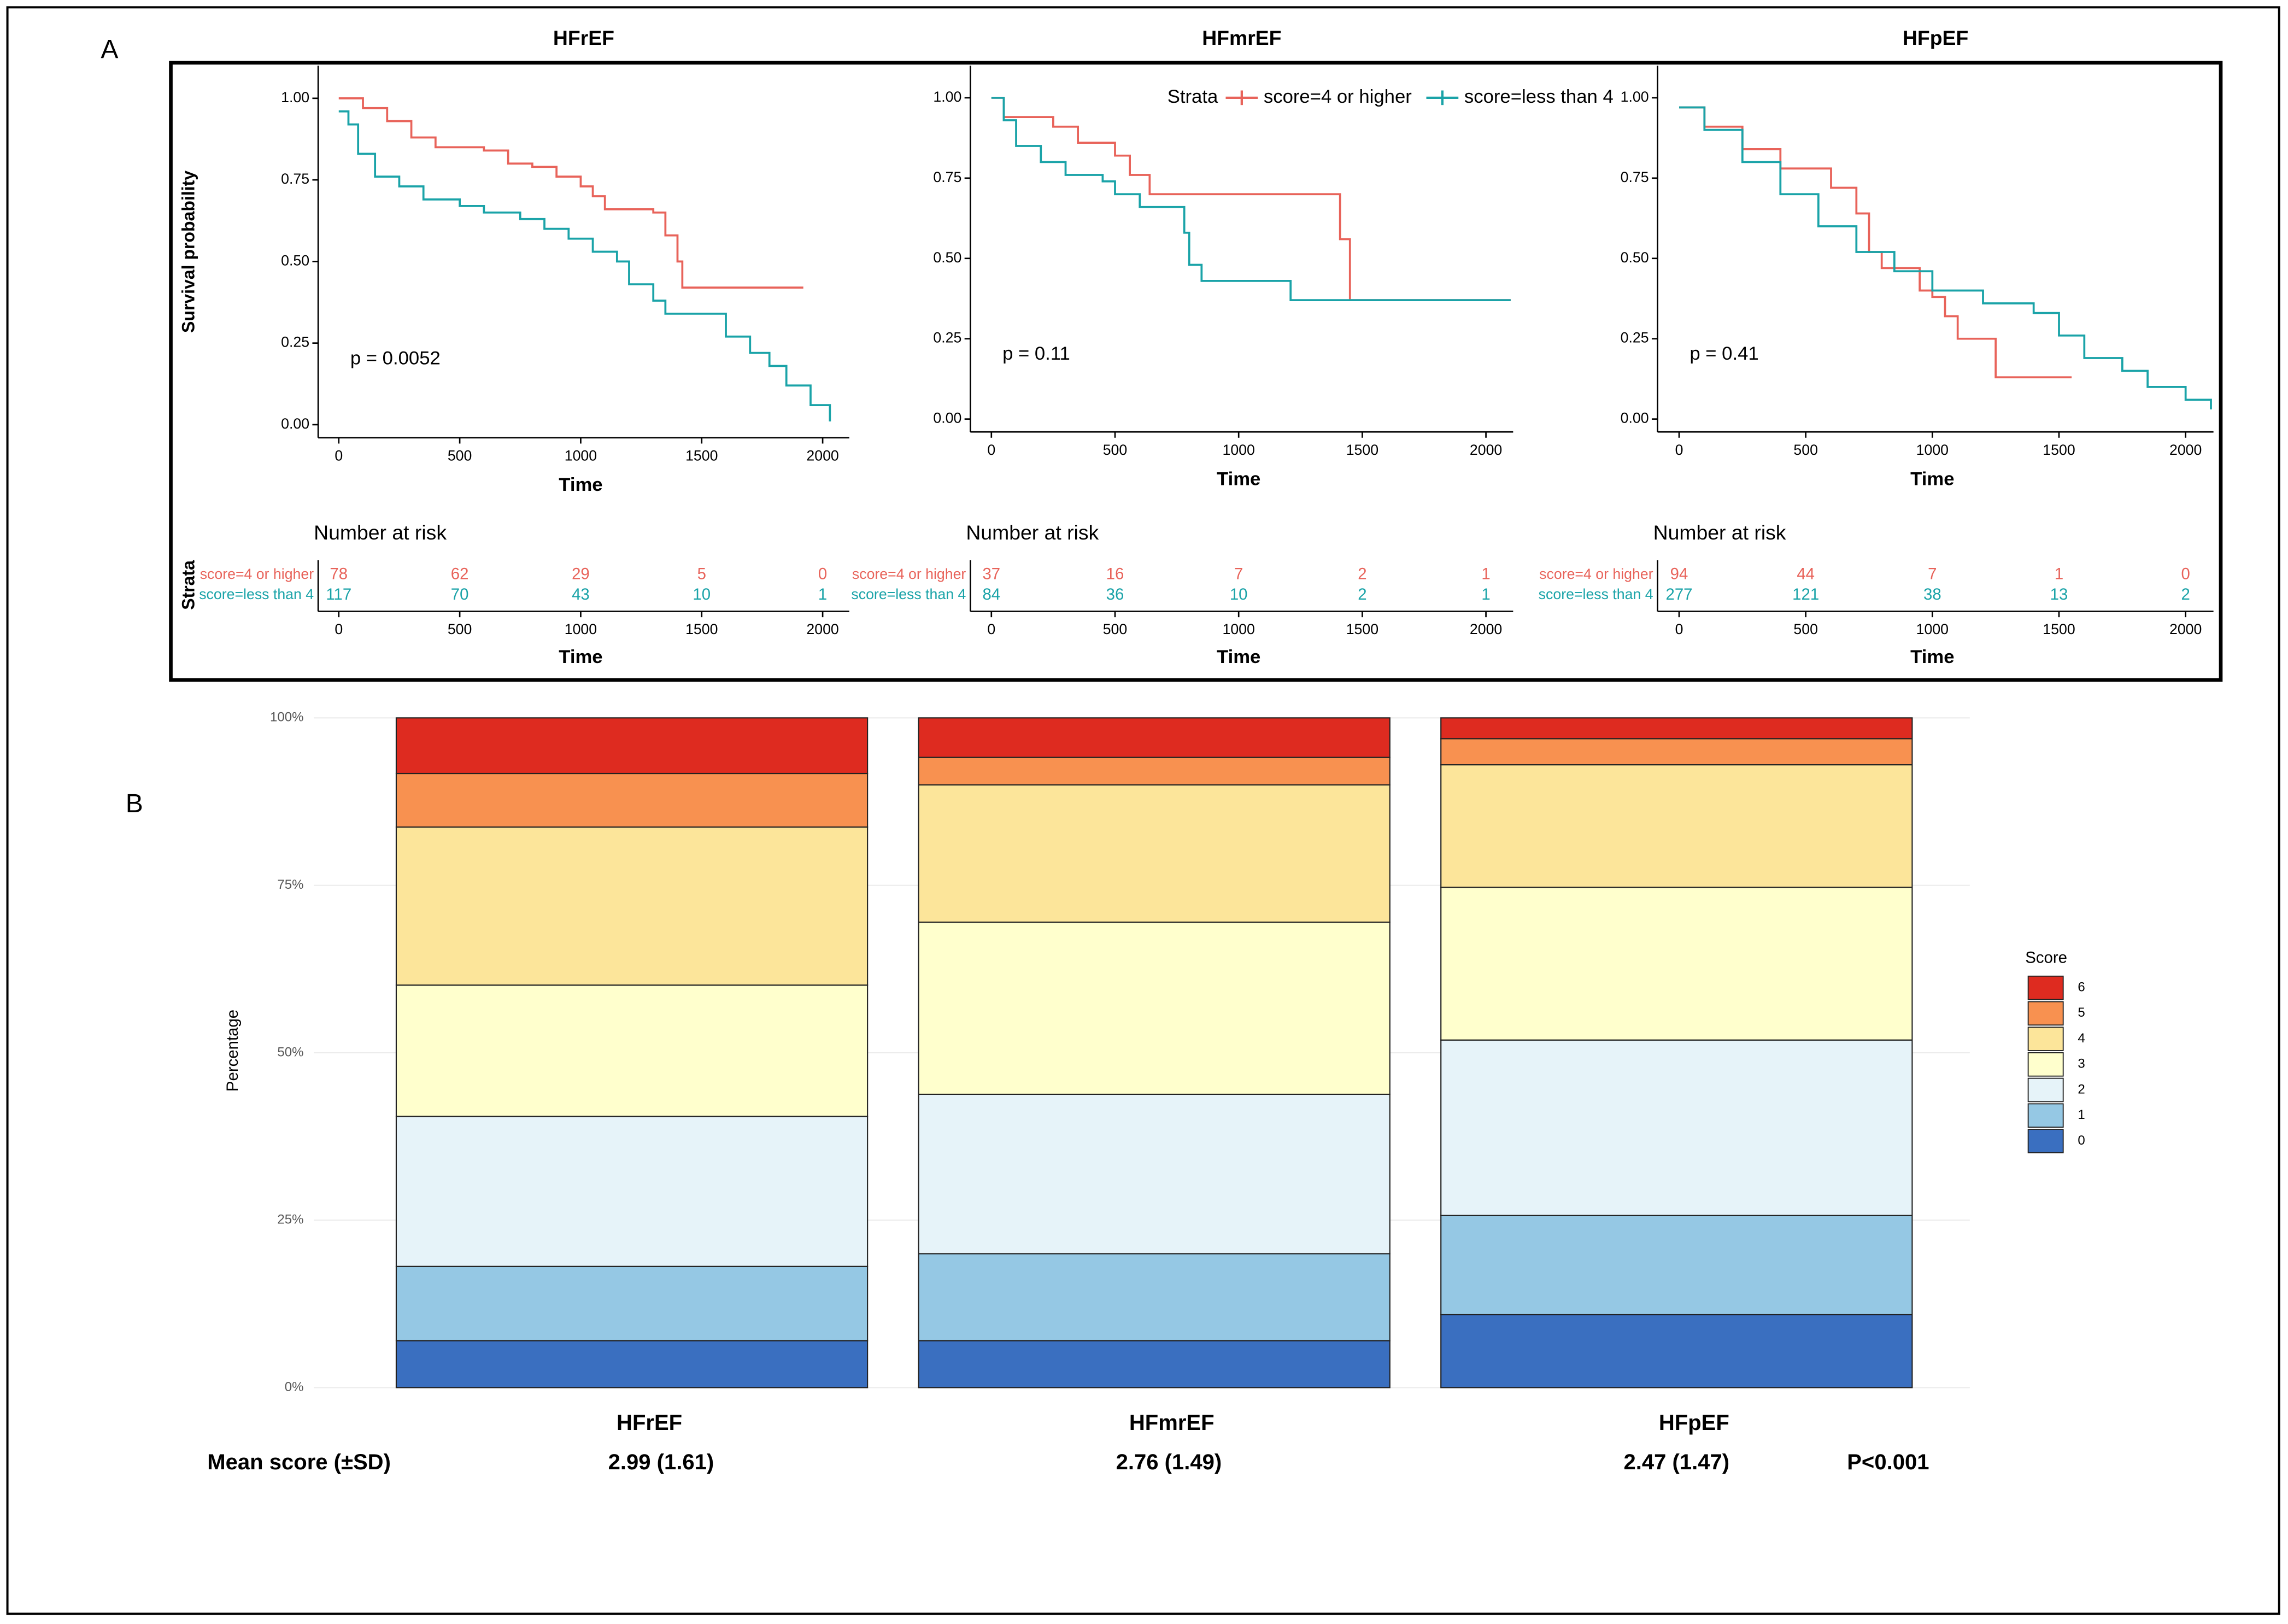 The height and width of the screenshot is (1624, 2288). Describe the element at coordinates (1242, 37) in the screenshot. I see `chart-title: HFmrEF` at that location.